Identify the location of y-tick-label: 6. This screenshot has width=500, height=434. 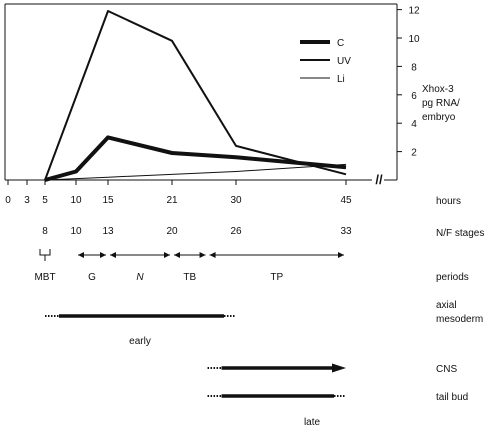
(414, 96).